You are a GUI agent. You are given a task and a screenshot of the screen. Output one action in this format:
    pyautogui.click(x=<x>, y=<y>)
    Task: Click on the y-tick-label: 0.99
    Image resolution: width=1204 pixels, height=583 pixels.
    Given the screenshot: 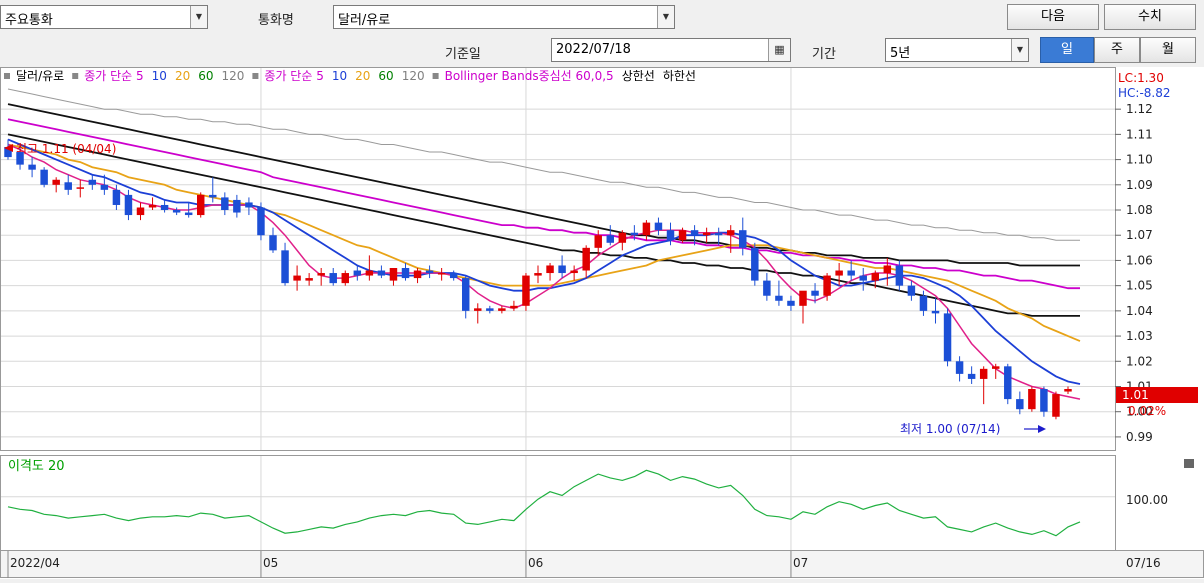 What is the action you would take?
    pyautogui.click(x=1139, y=437)
    